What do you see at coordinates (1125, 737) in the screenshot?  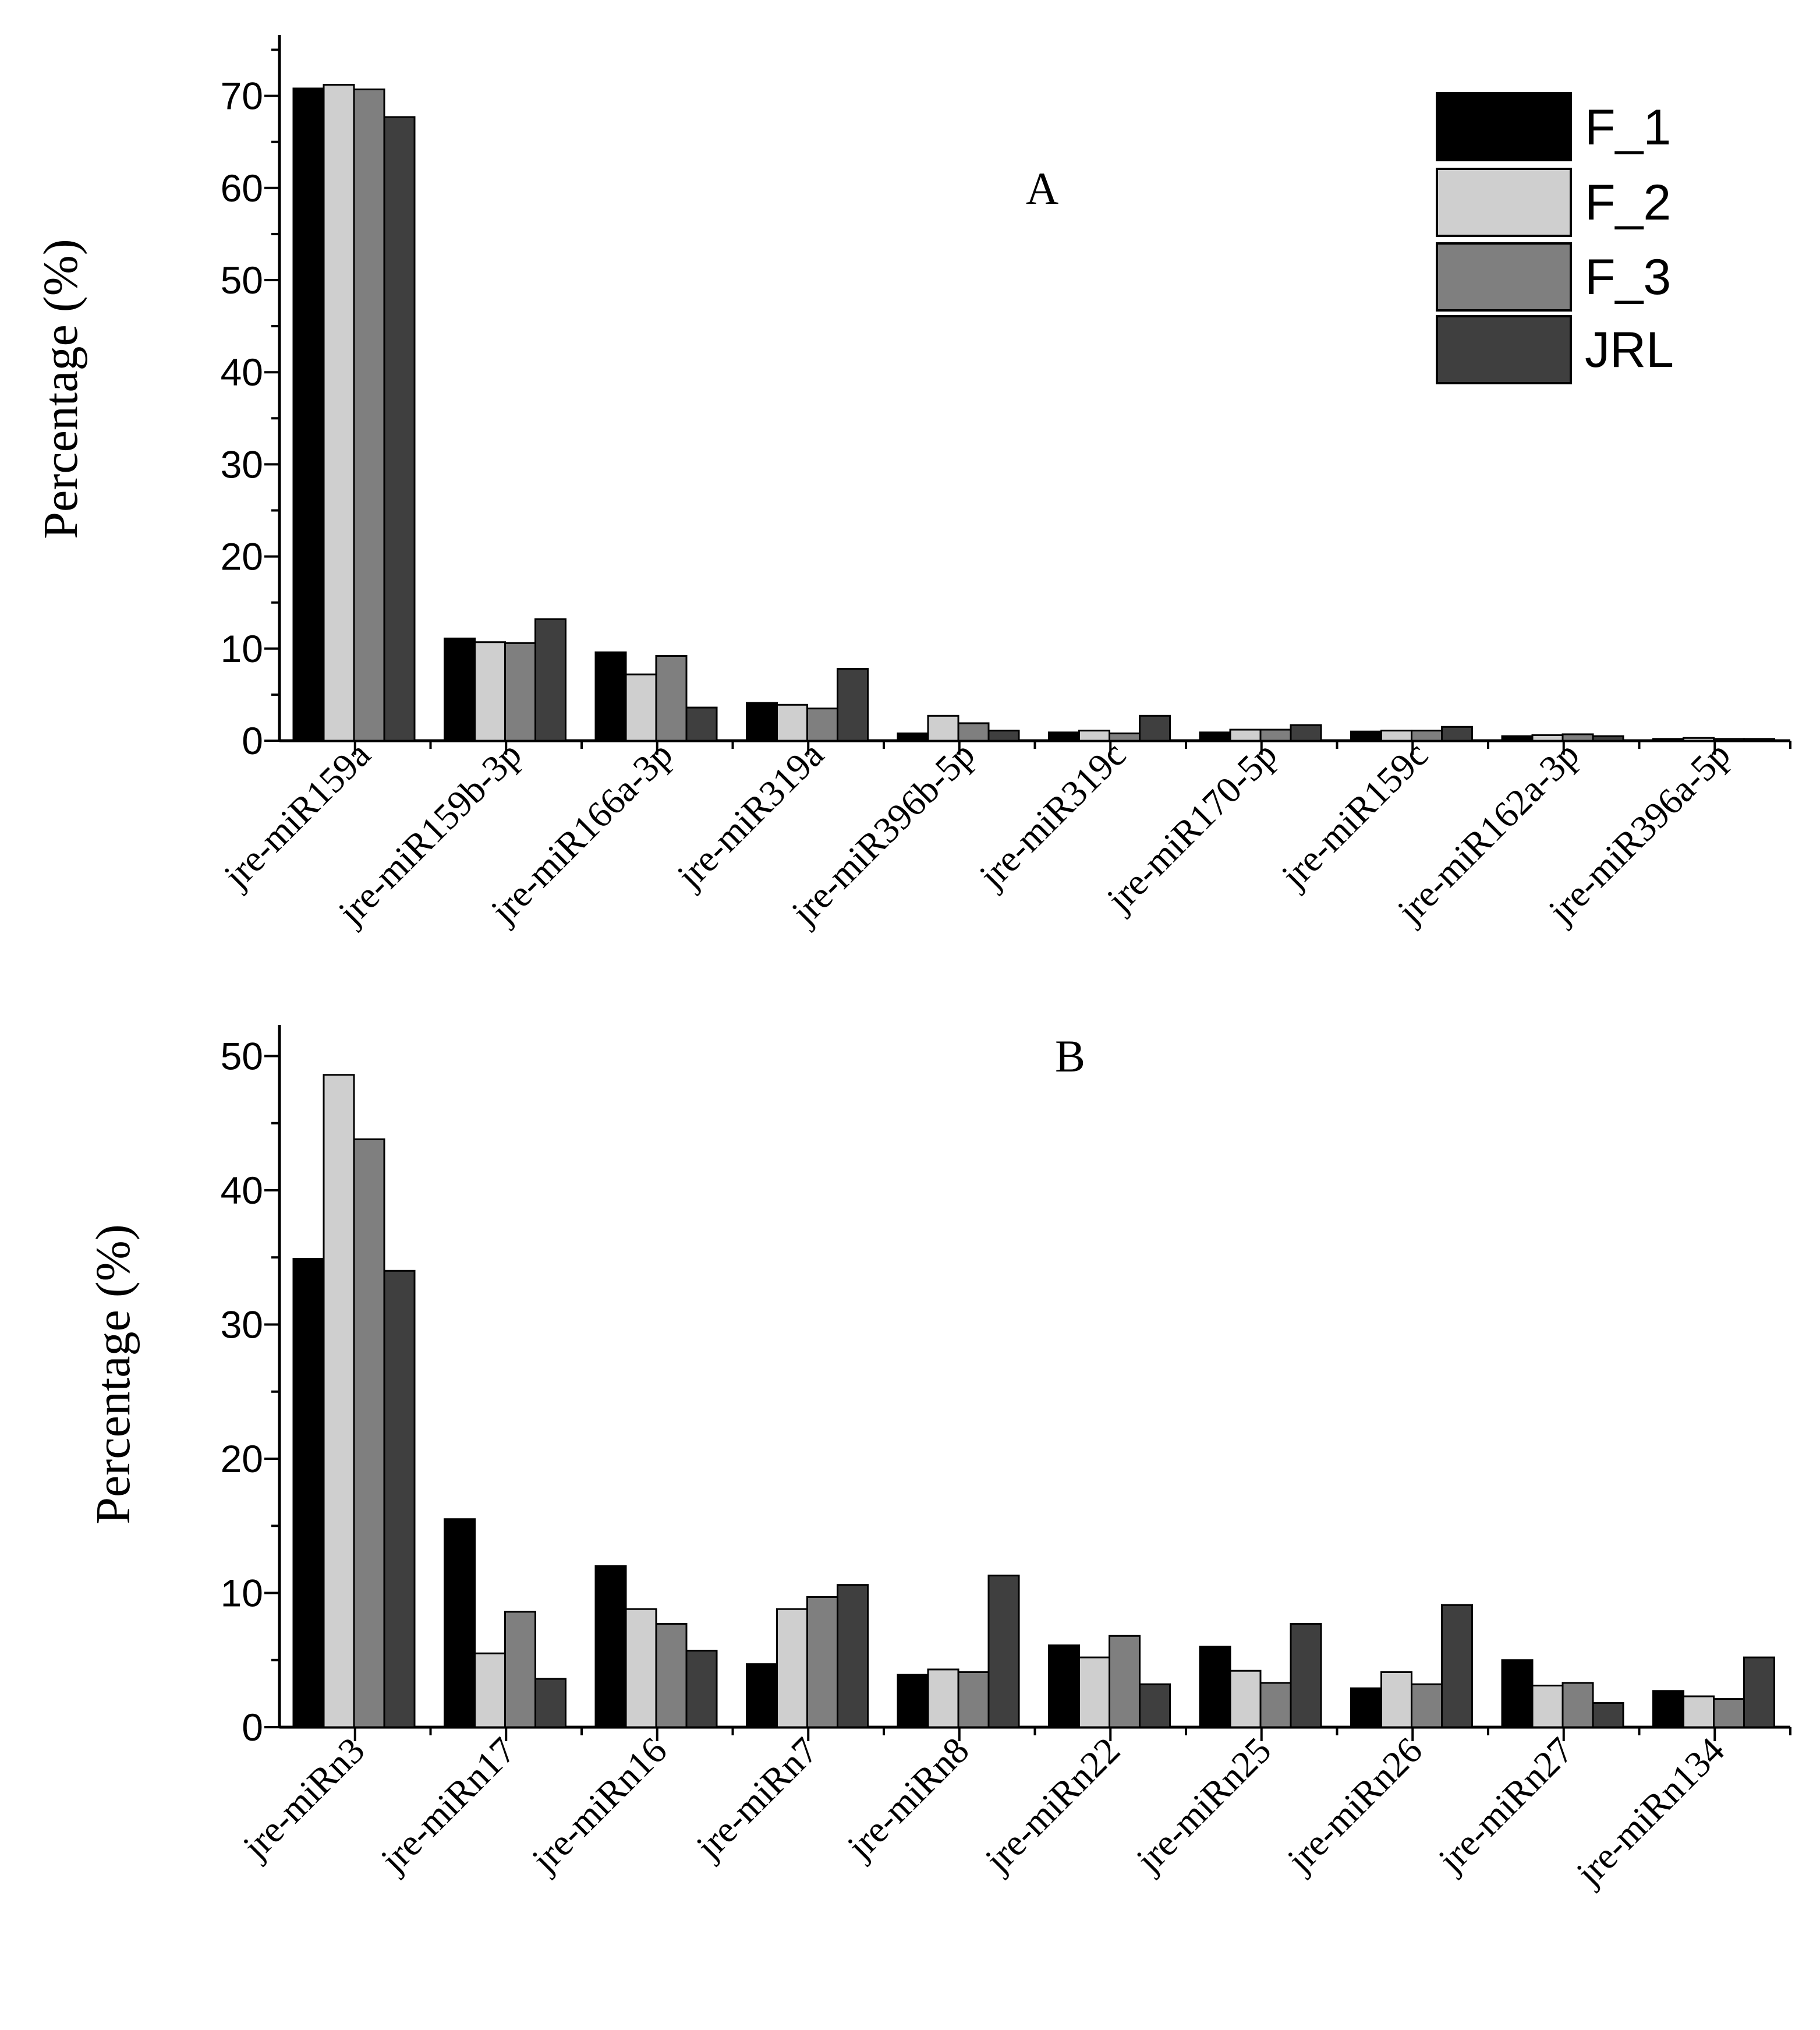 I see `bar-f3-jre-miR319c` at bounding box center [1125, 737].